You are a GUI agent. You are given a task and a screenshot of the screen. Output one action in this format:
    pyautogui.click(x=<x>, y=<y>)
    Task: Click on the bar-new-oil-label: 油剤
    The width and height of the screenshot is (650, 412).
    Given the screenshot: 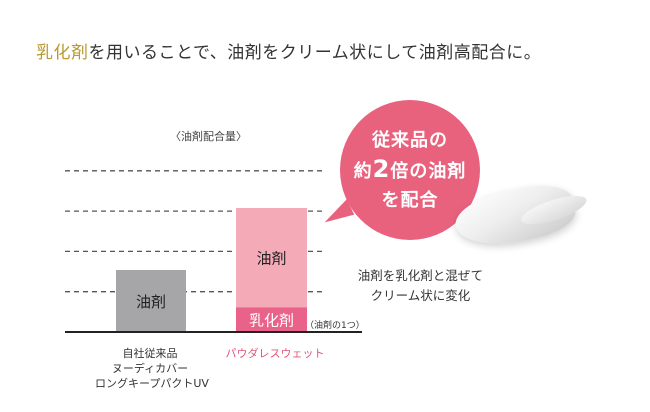 What is the action you would take?
    pyautogui.click(x=271, y=259)
    